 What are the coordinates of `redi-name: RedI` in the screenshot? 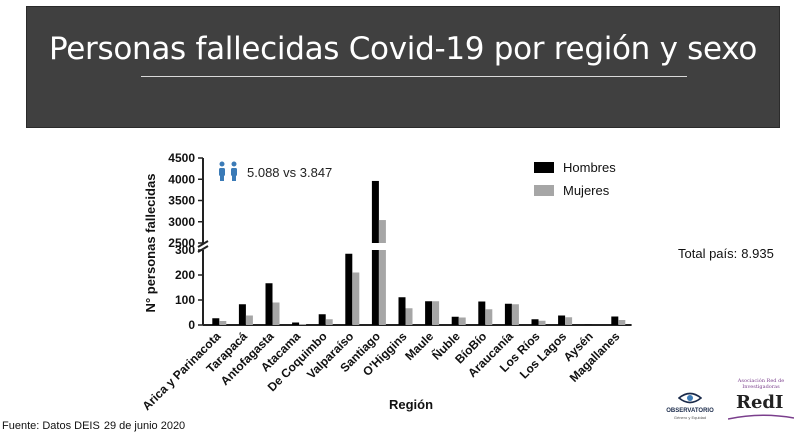 It's located at (760, 402).